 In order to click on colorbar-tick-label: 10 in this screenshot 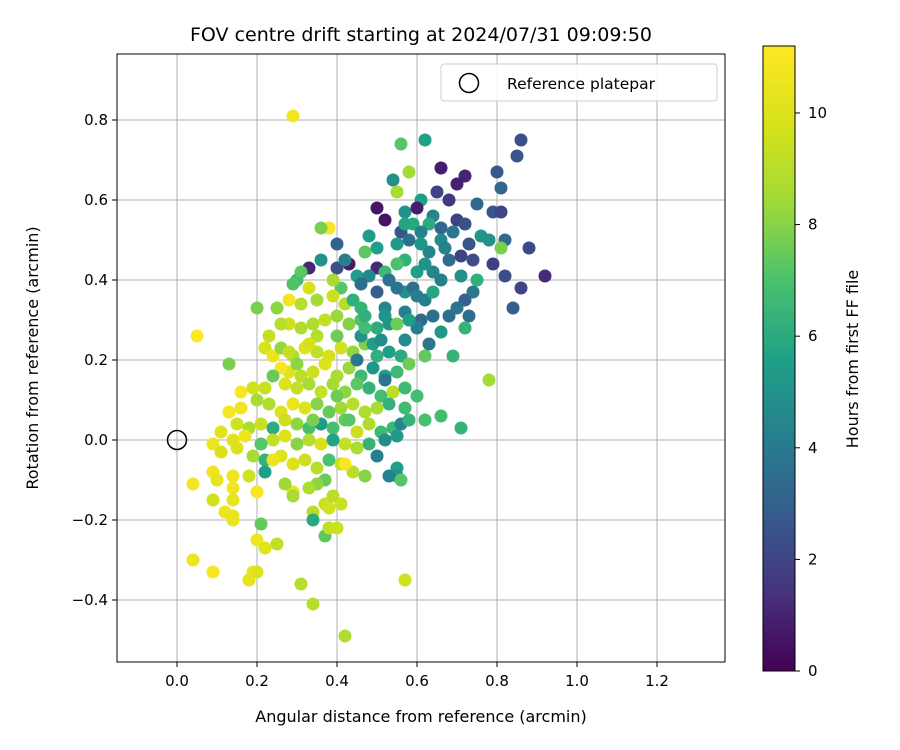, I will do `click(817, 113)`.